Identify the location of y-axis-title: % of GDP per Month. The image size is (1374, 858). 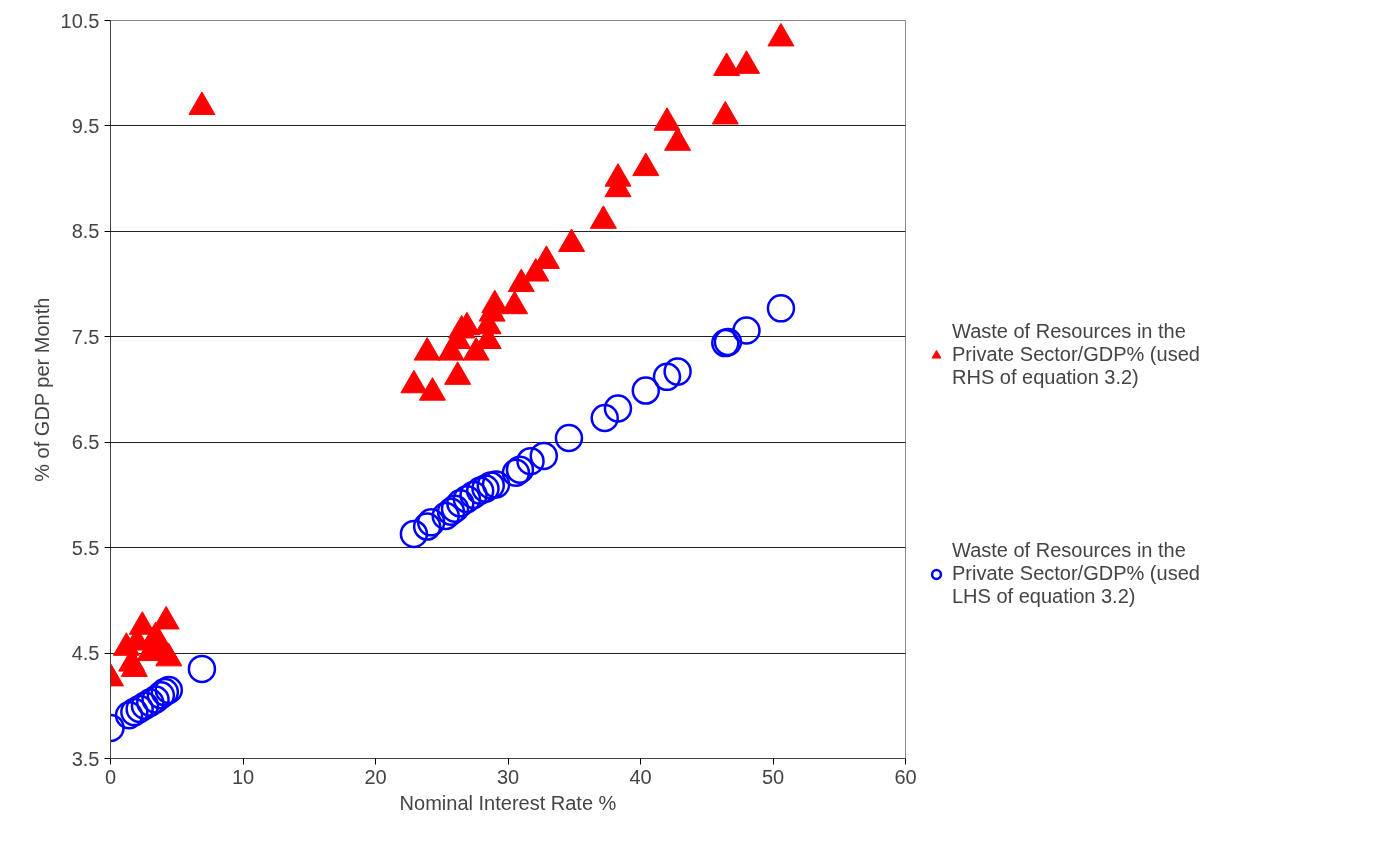
(41, 389).